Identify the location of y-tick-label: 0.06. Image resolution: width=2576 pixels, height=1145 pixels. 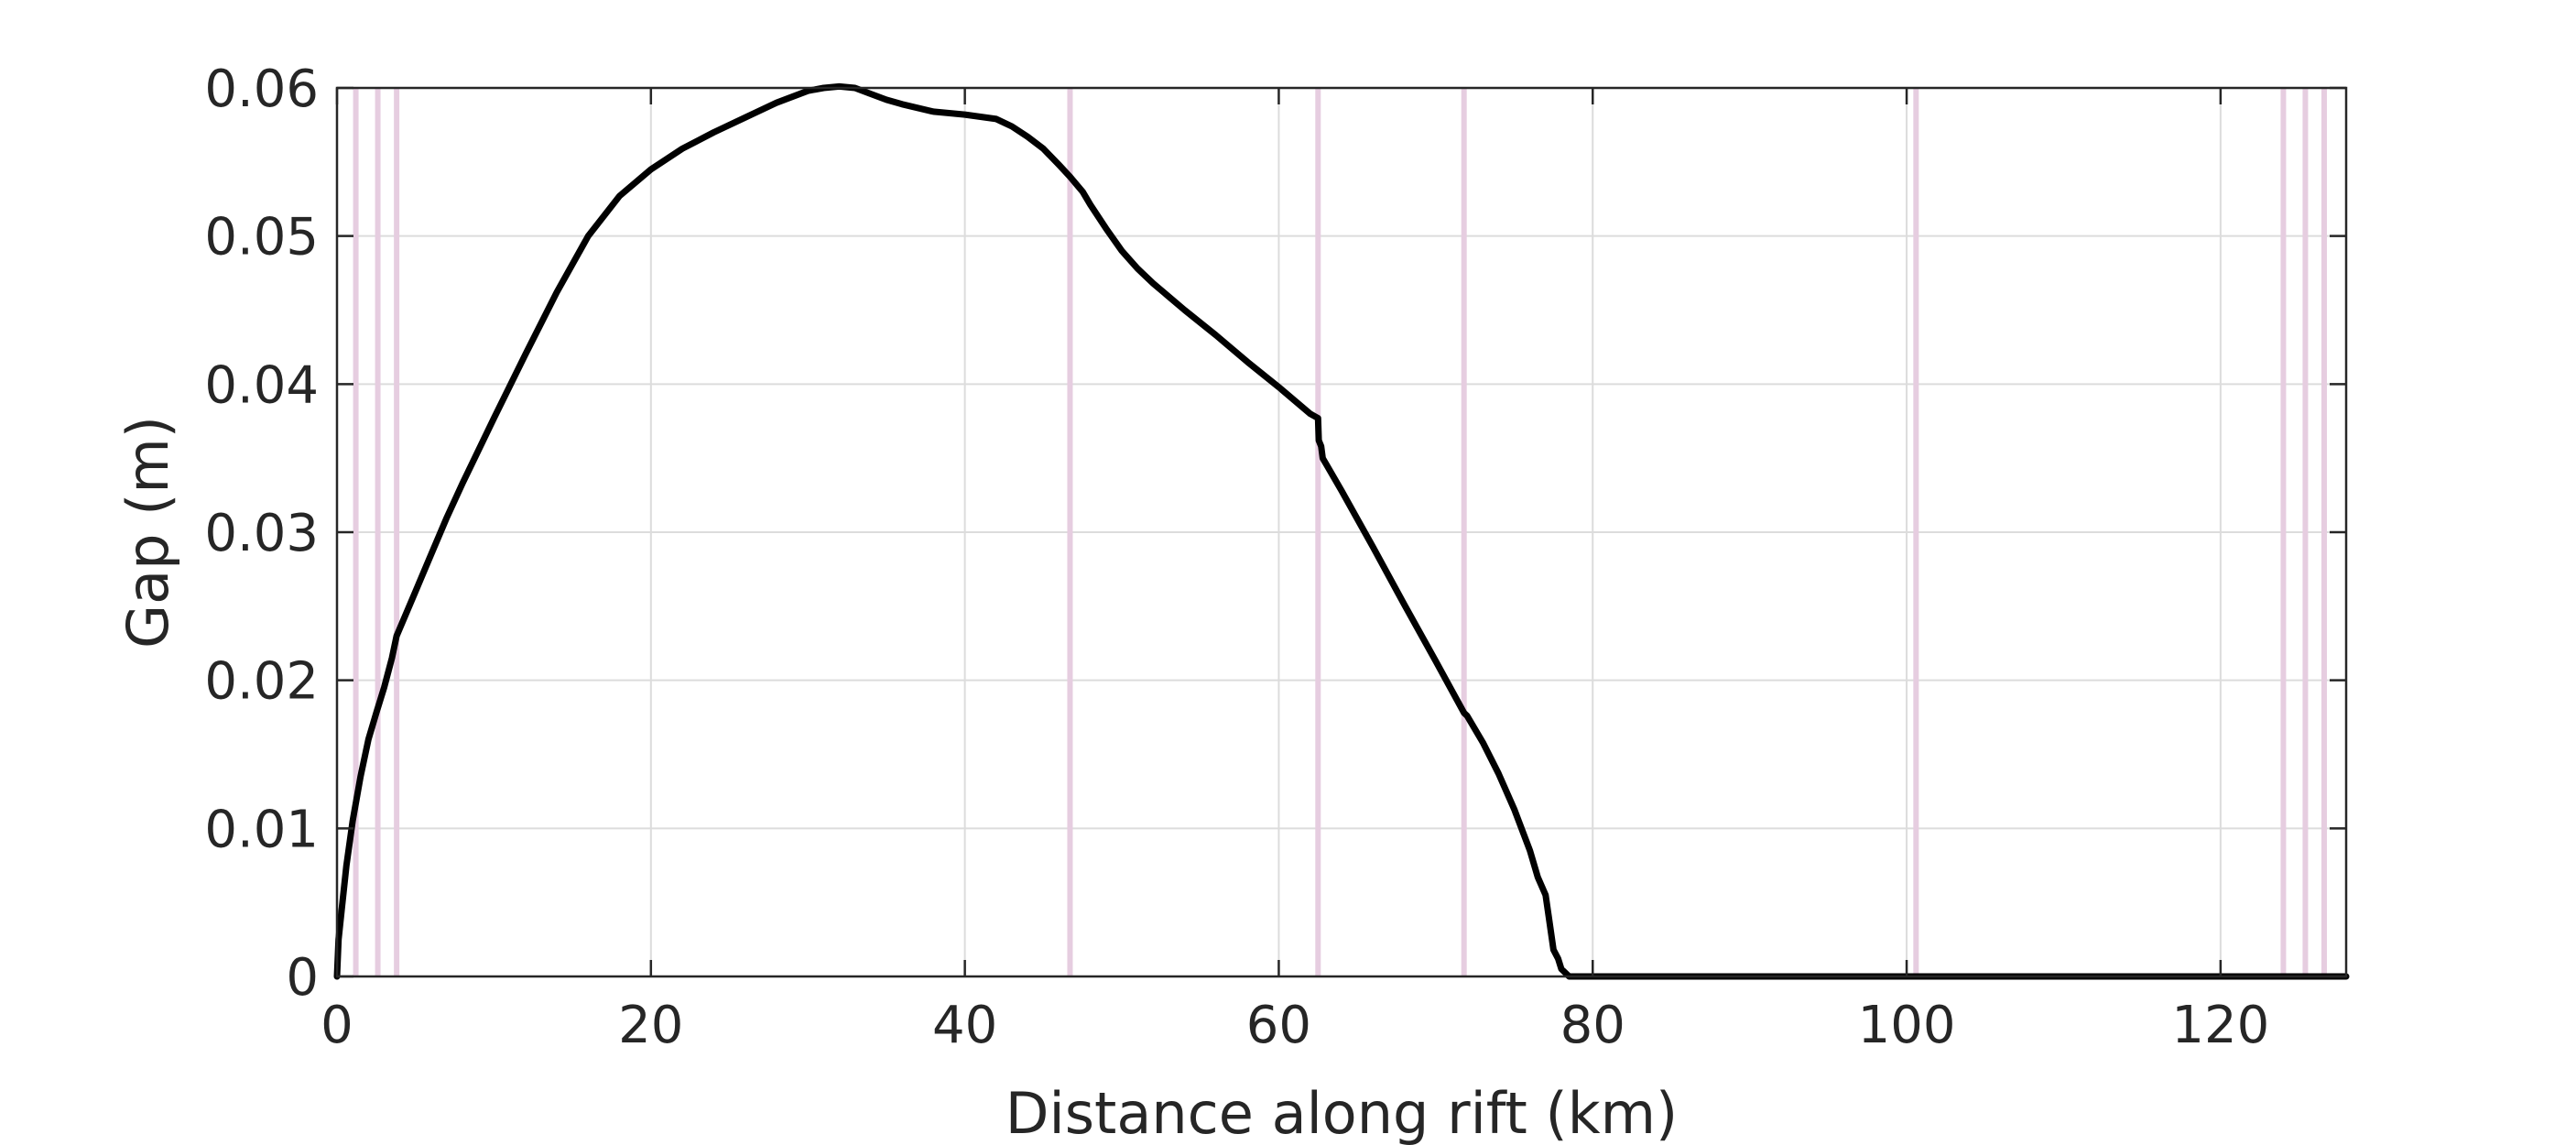
(261, 90).